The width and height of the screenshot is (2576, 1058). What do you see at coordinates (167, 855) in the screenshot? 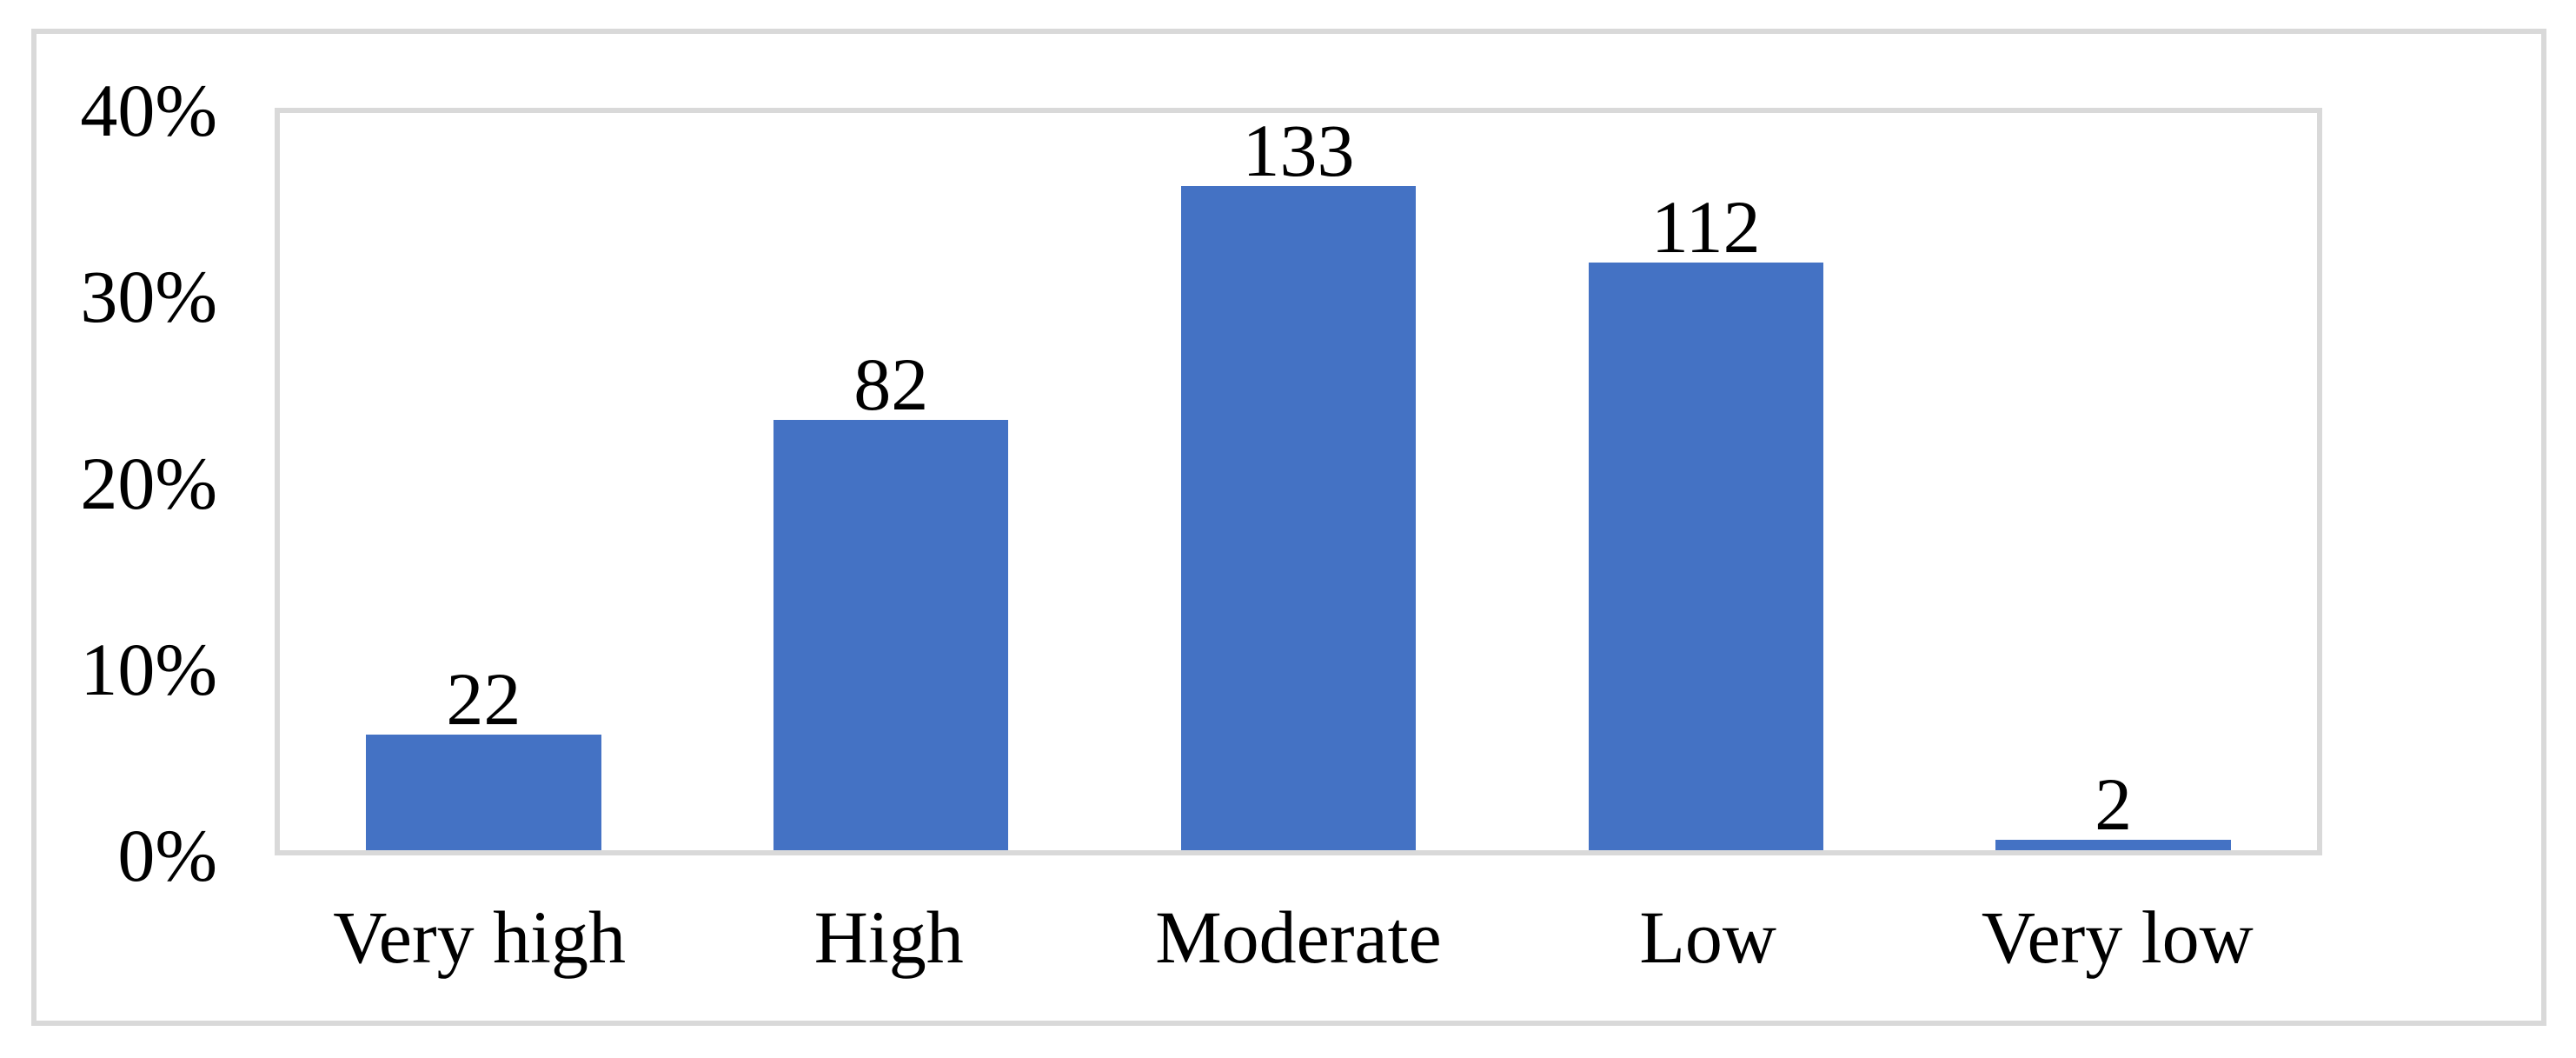
I see `y-axis-tick-label: 0%` at bounding box center [167, 855].